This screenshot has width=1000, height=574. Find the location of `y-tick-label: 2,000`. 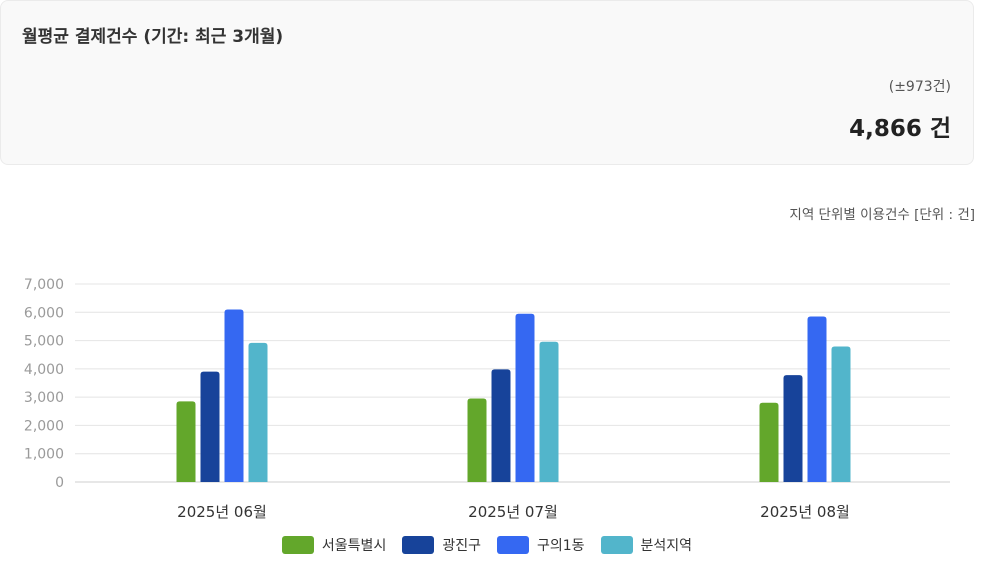

y-tick-label: 2,000 is located at coordinates (44, 426).